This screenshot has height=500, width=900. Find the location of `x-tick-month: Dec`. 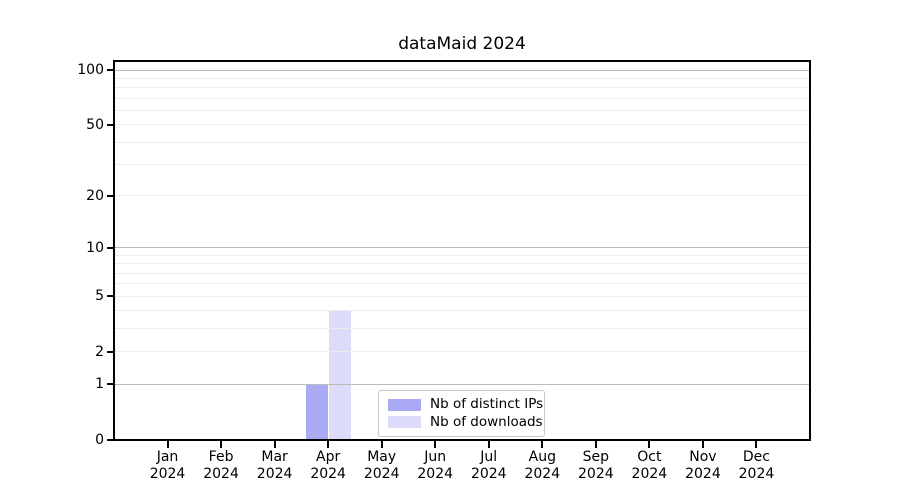

x-tick-month: Dec is located at coordinates (756, 457).